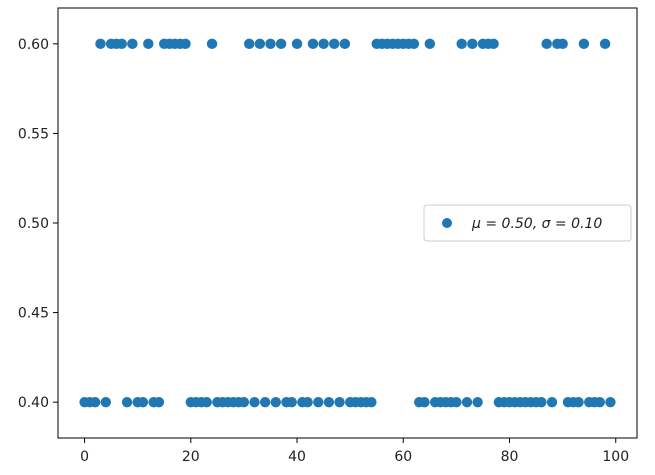 This screenshot has width=655, height=475. Describe the element at coordinates (84, 457) in the screenshot. I see `x-tick-label: 0` at that location.